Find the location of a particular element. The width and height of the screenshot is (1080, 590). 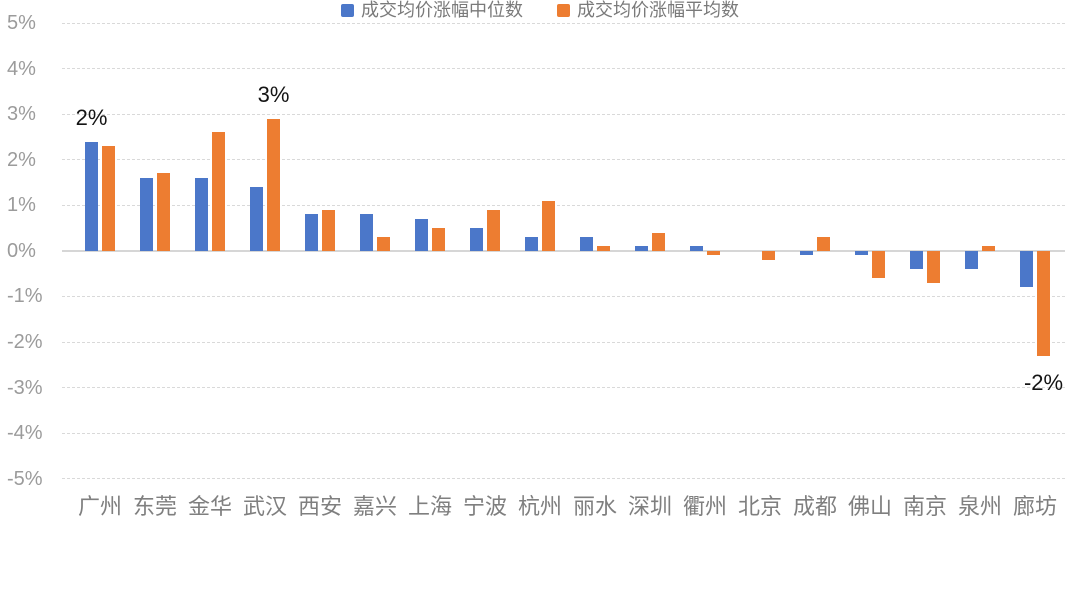

x-category-label-14: 佛山 is located at coordinates (869, 506).